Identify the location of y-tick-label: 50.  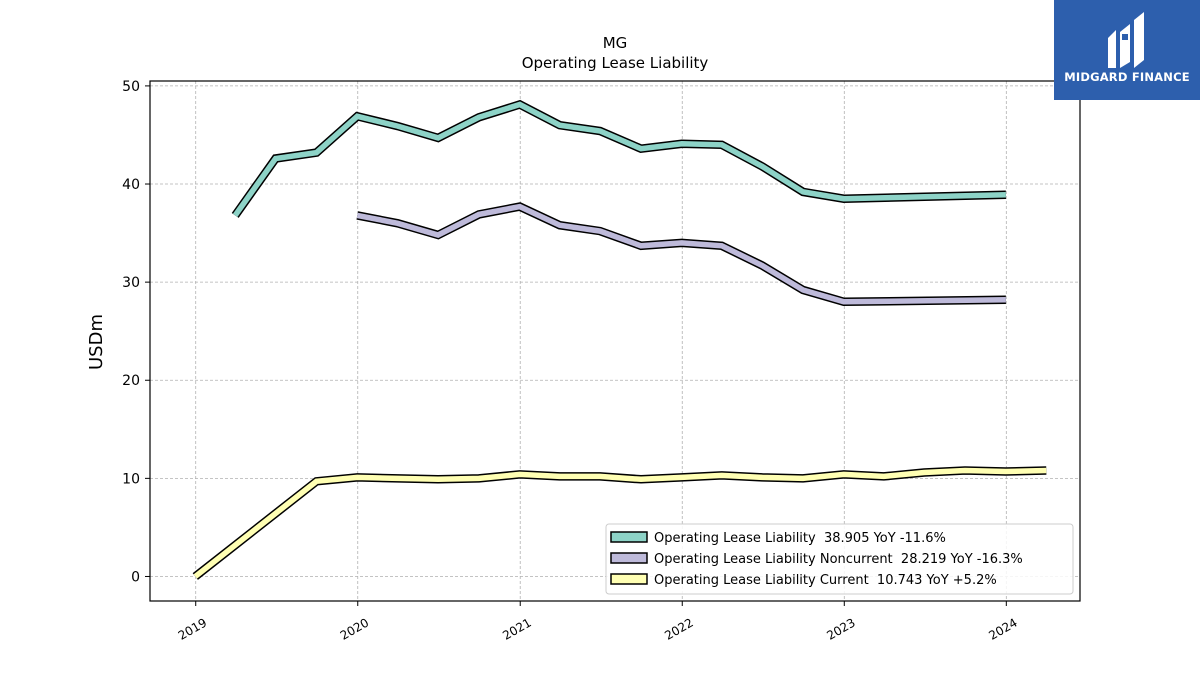
(131, 87).